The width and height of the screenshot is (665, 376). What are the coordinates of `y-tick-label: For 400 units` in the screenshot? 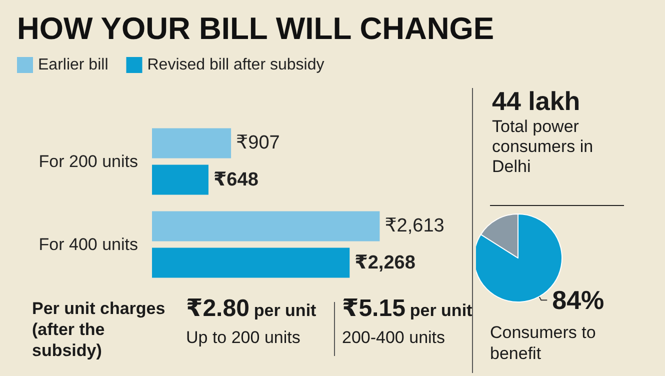 It's located at (88, 244).